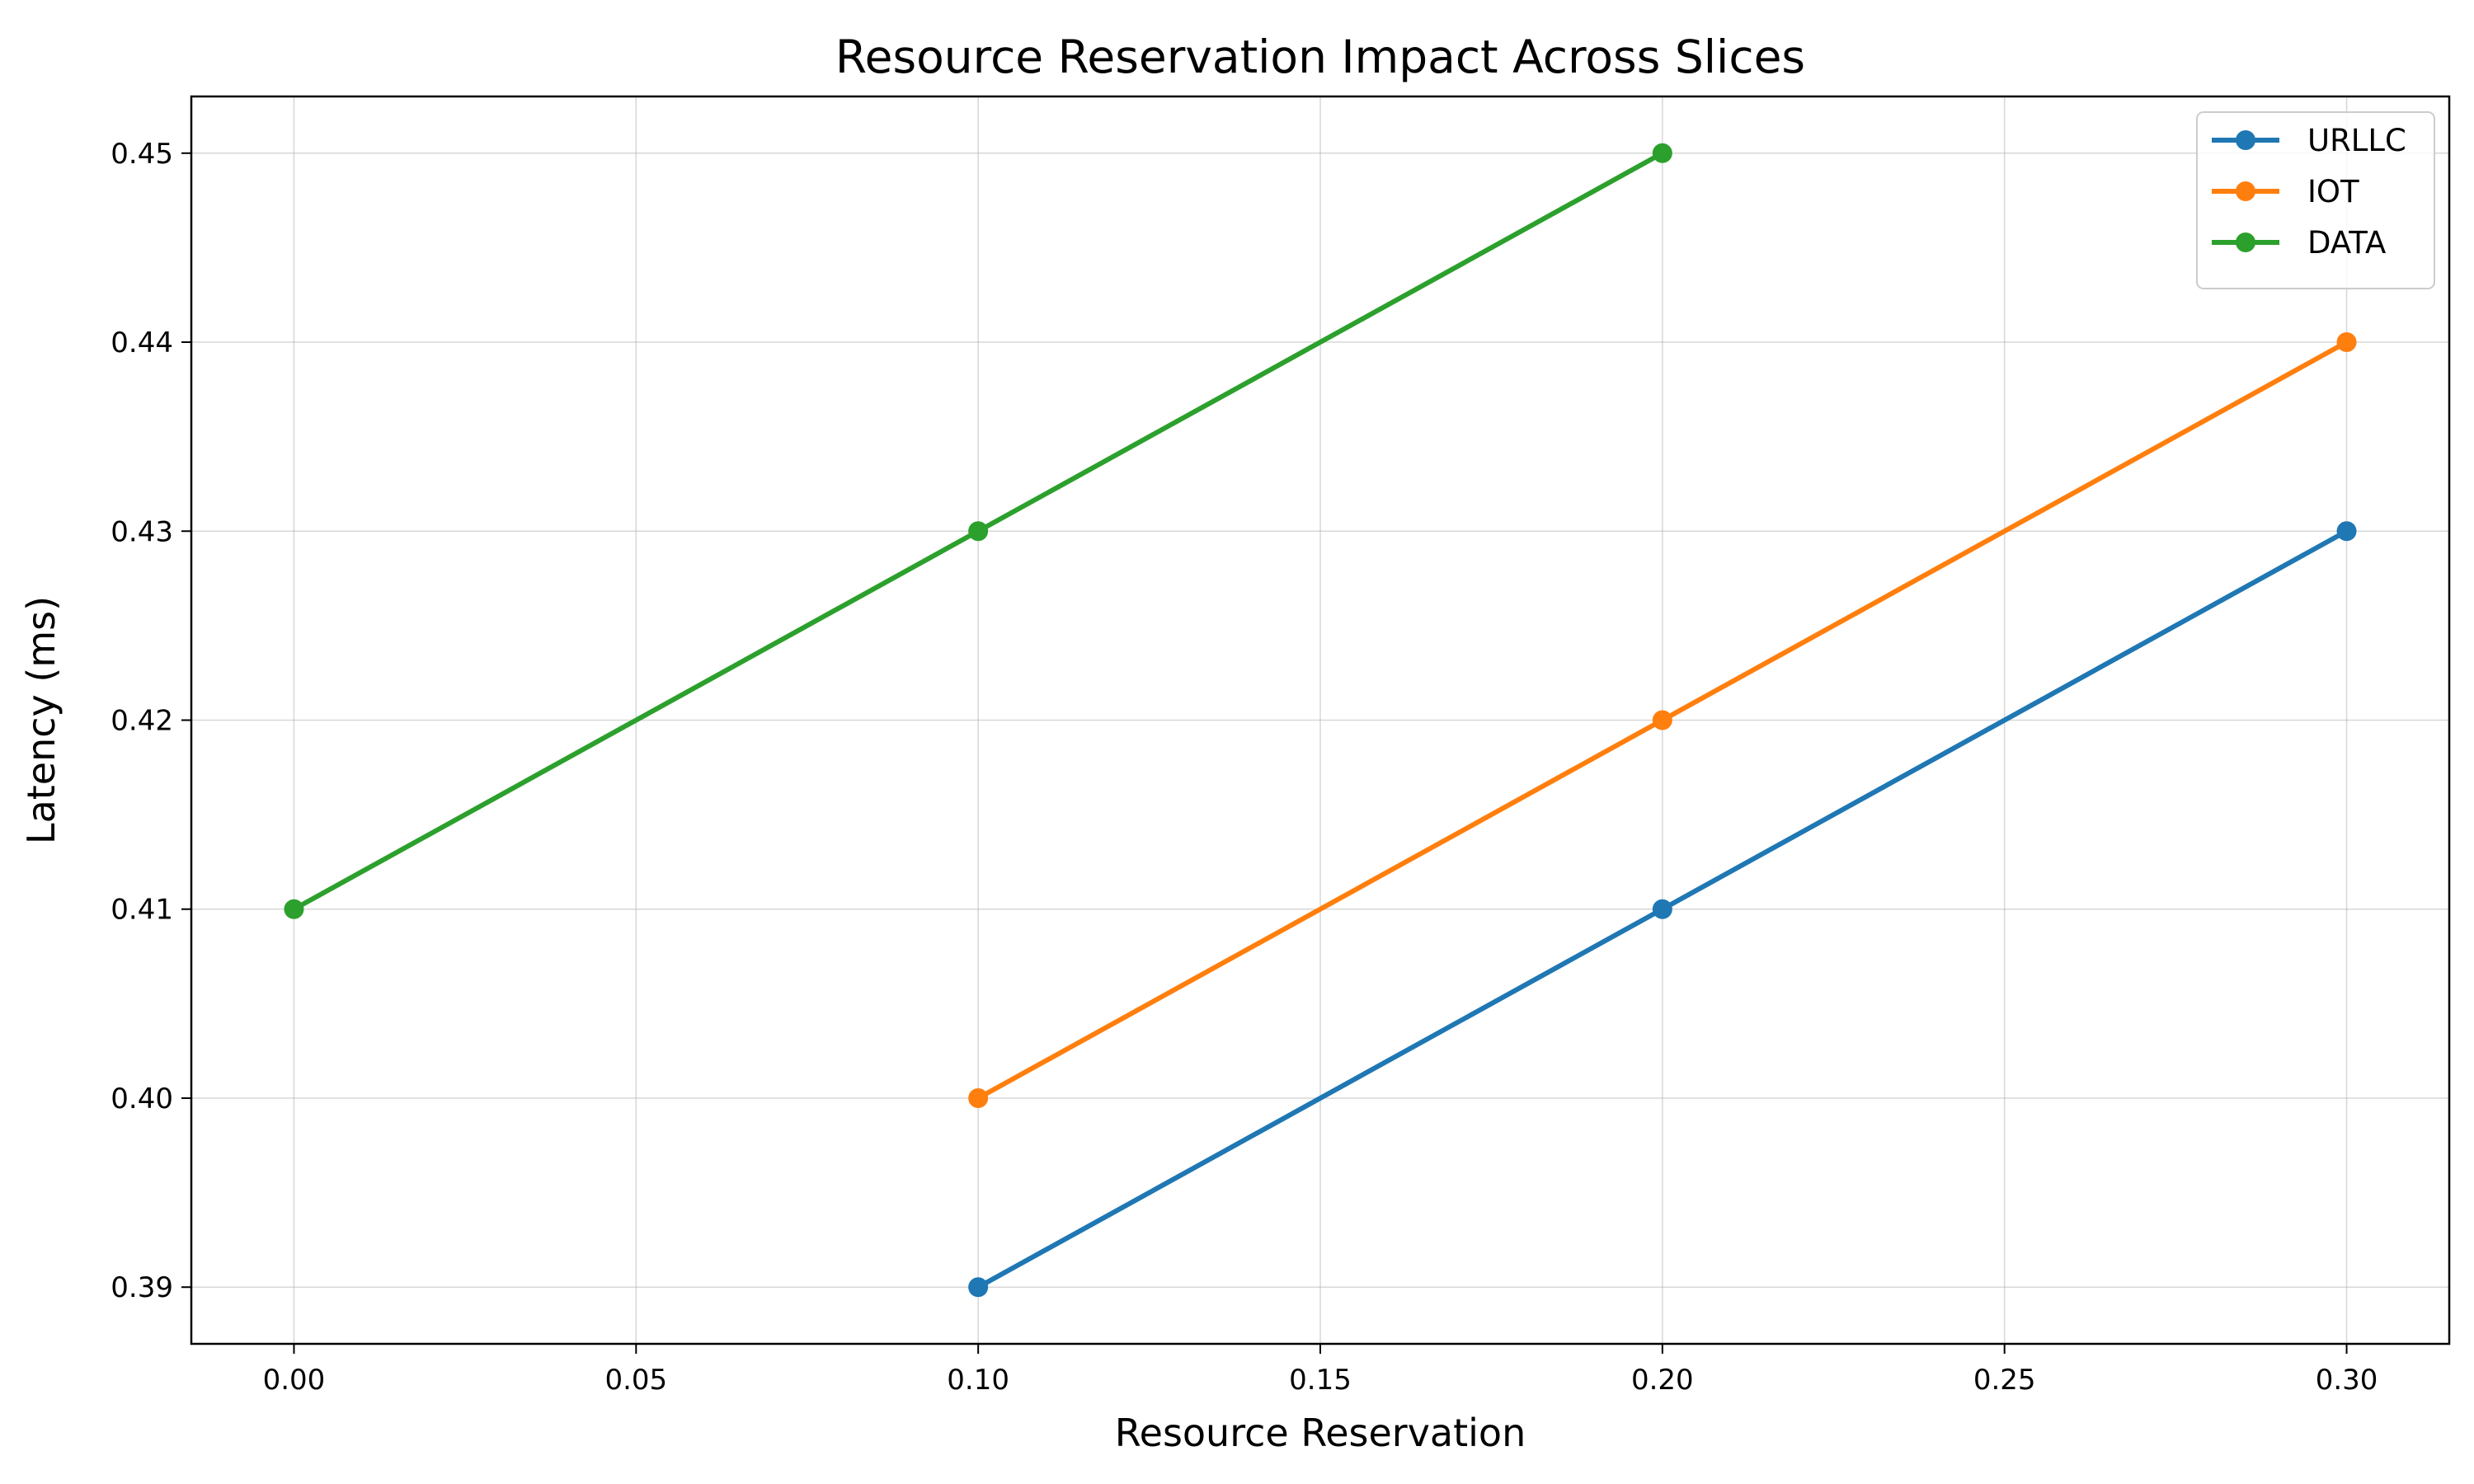  I want to click on legend-label: DATA, so click(2346, 243).